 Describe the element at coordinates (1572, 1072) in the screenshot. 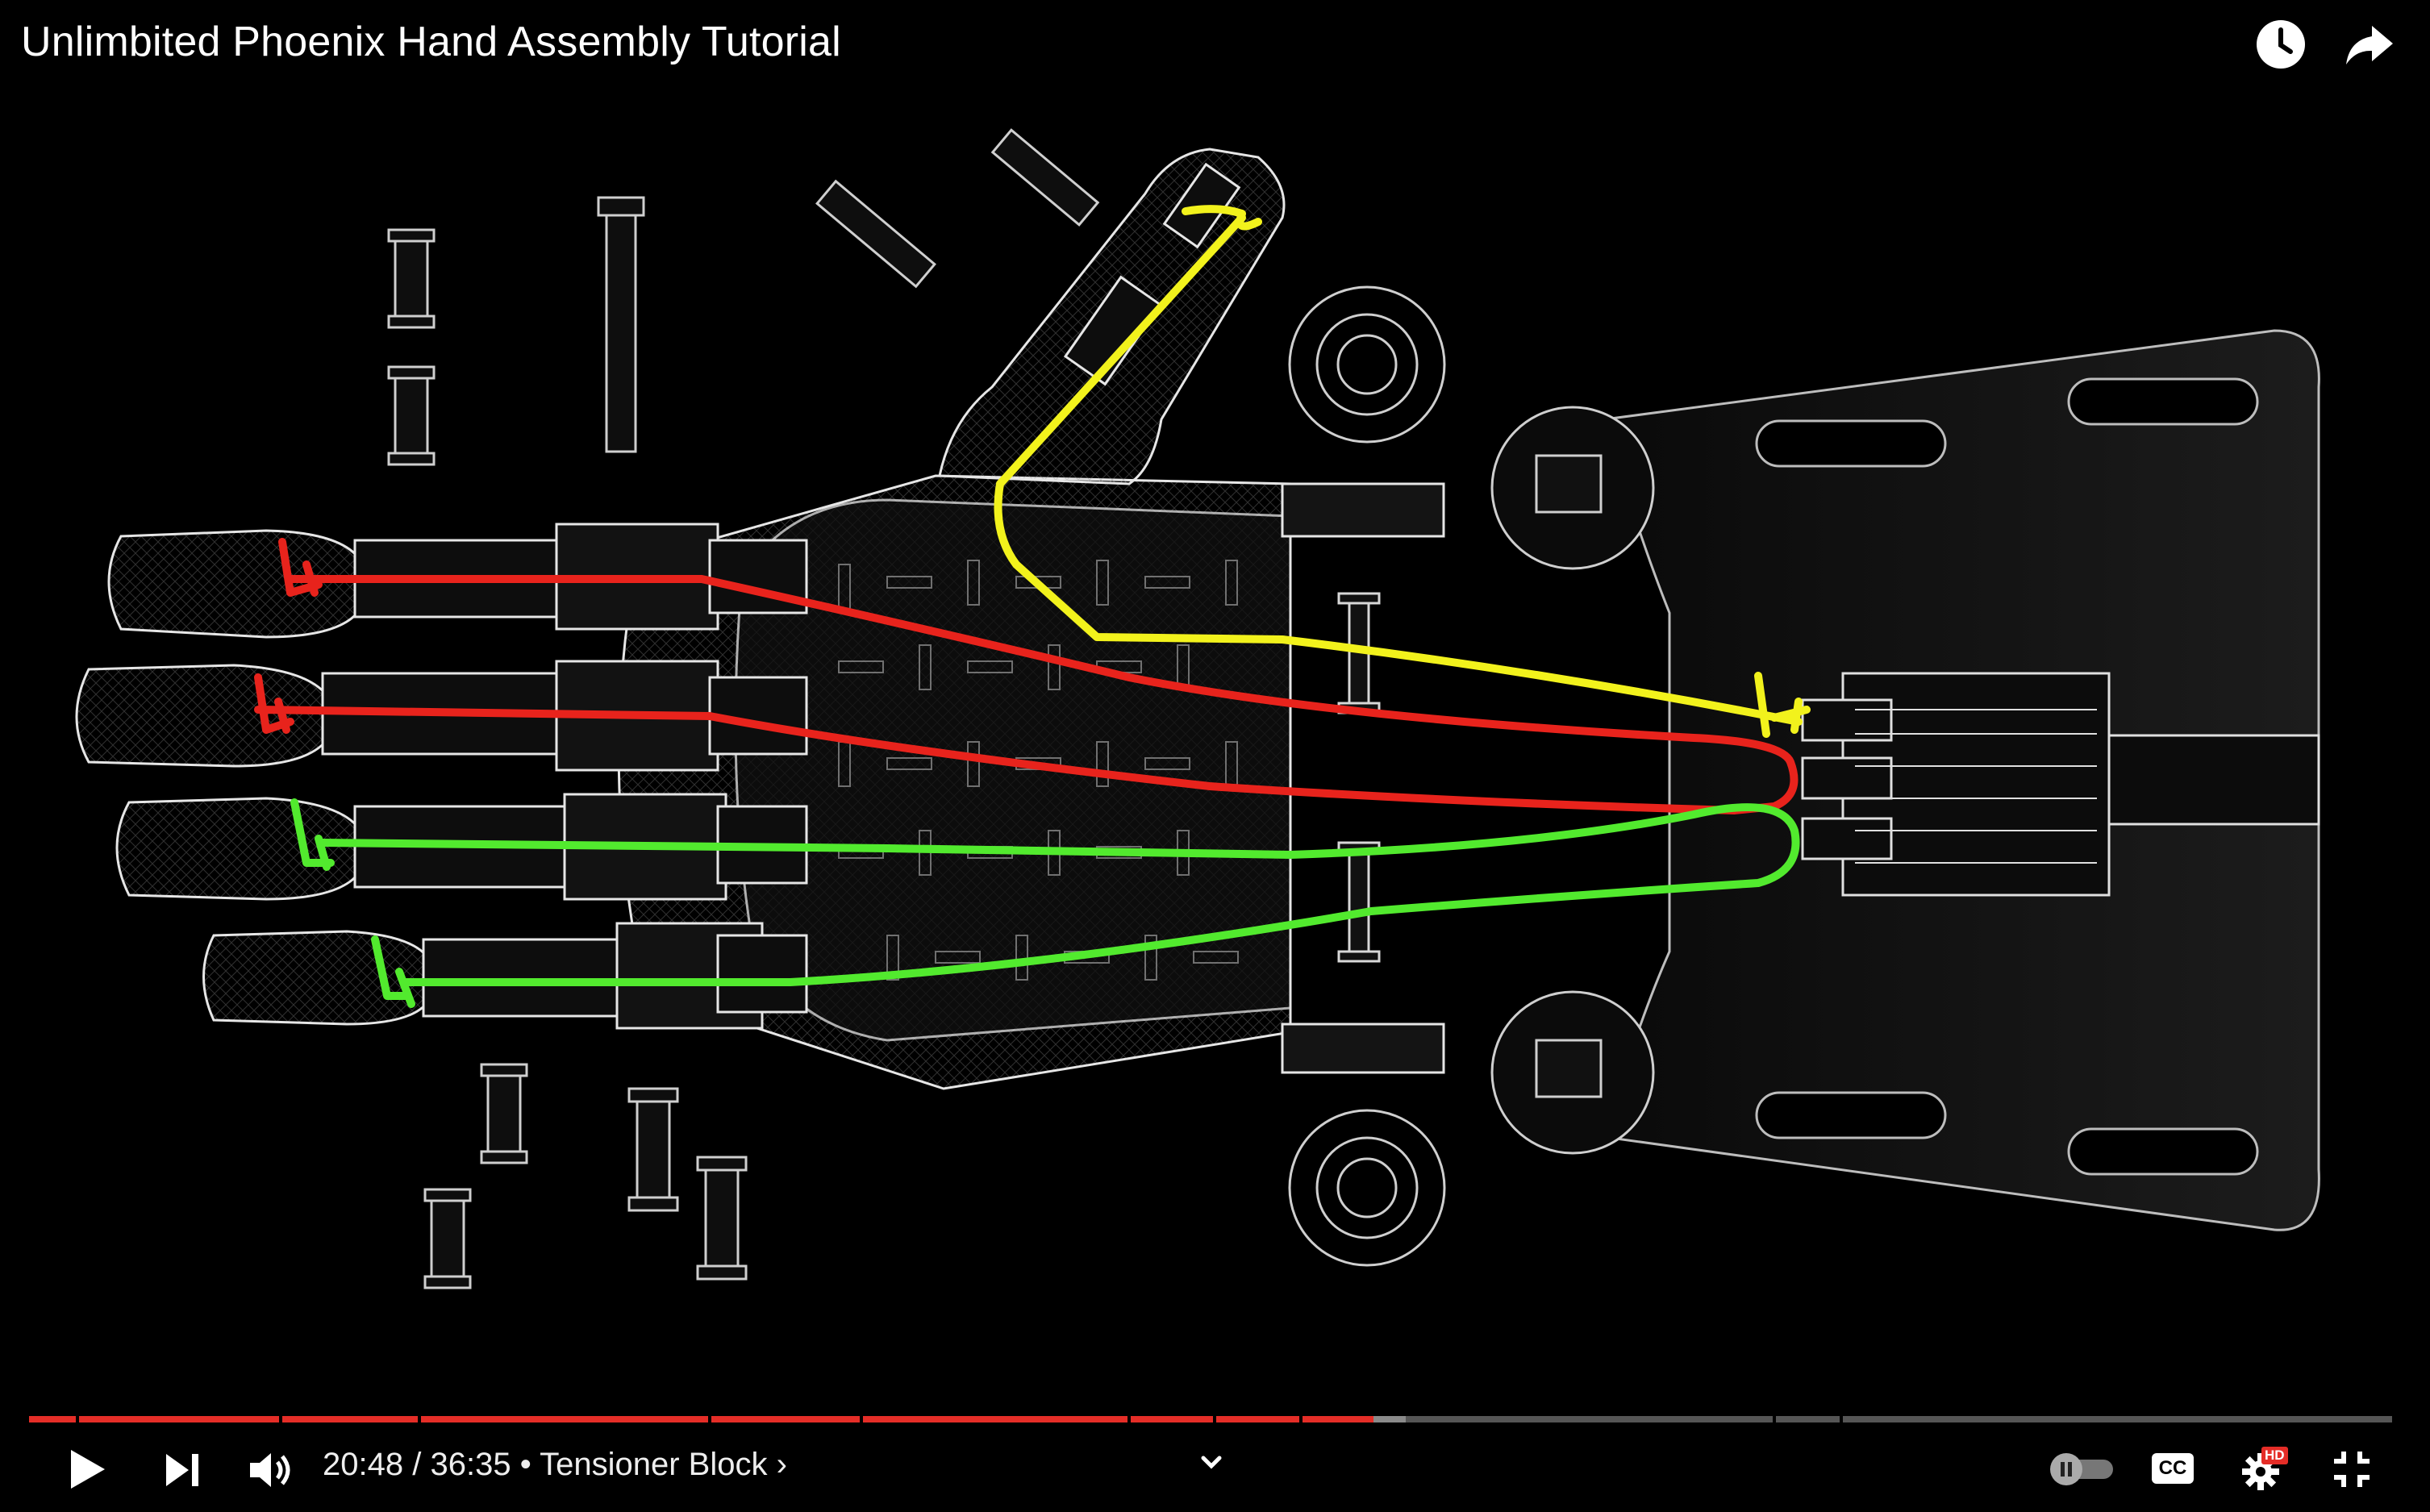

I see `wrist-hub-bottom` at that location.